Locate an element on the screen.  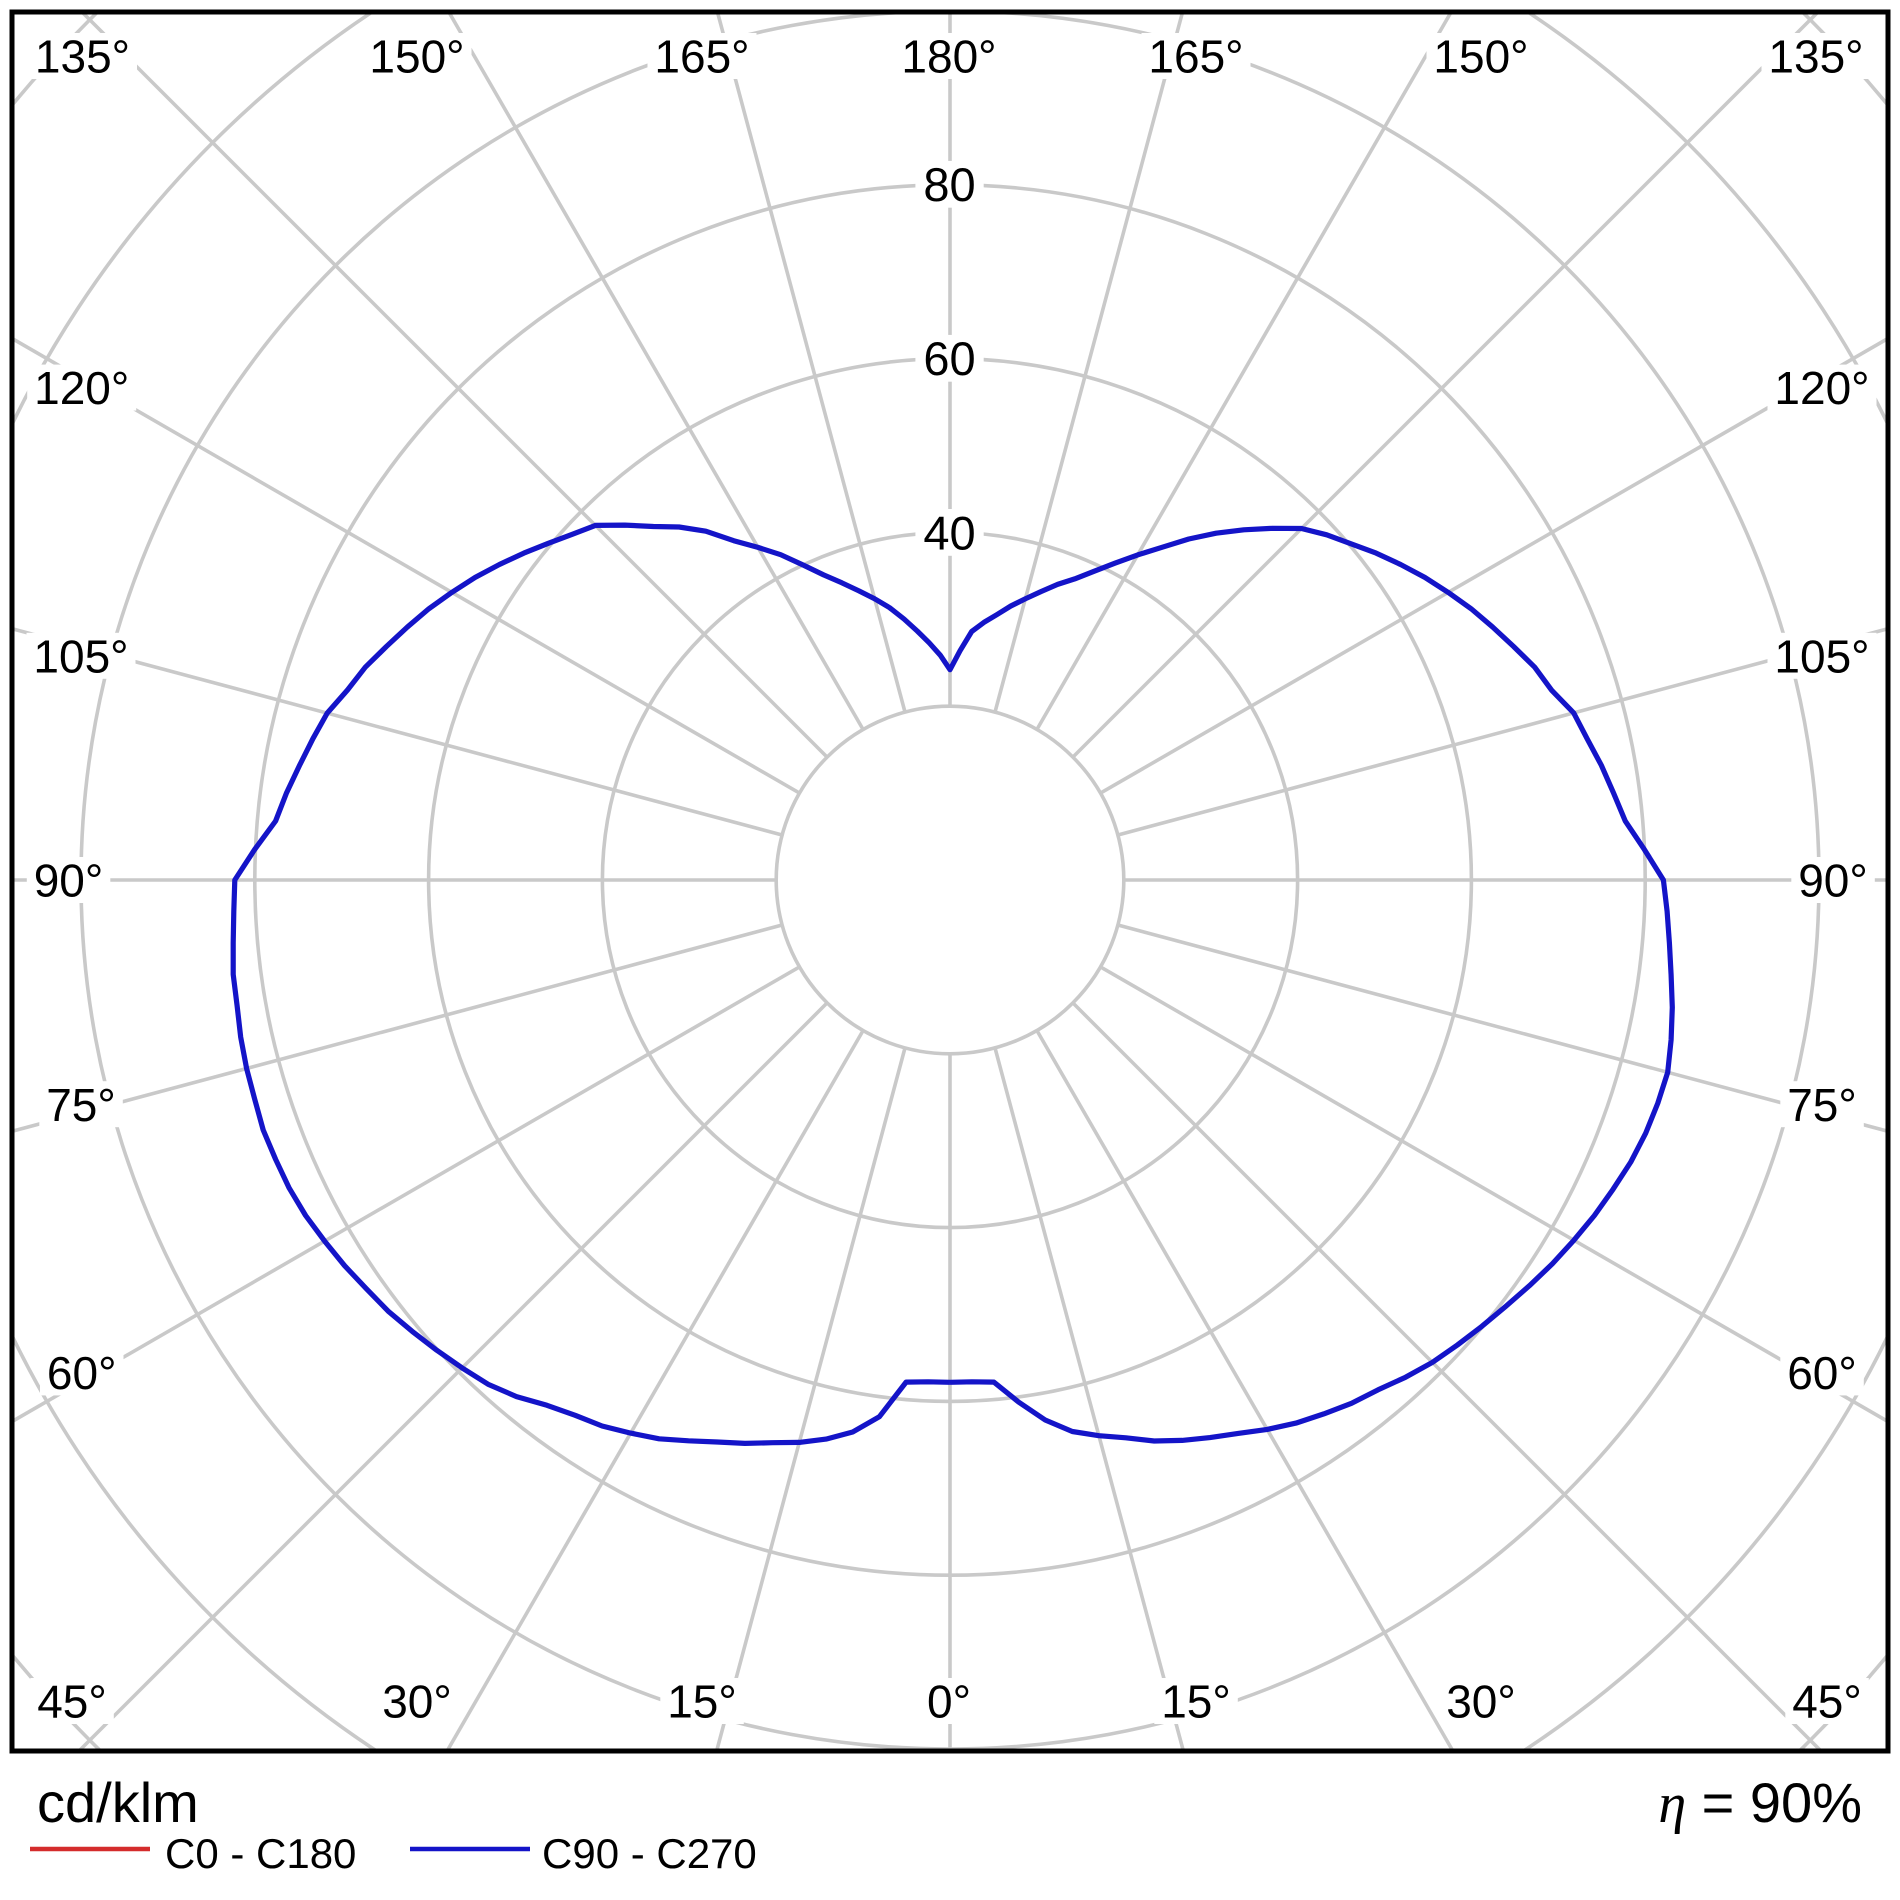
svg-text: 80 is located at coordinates (949, 184).